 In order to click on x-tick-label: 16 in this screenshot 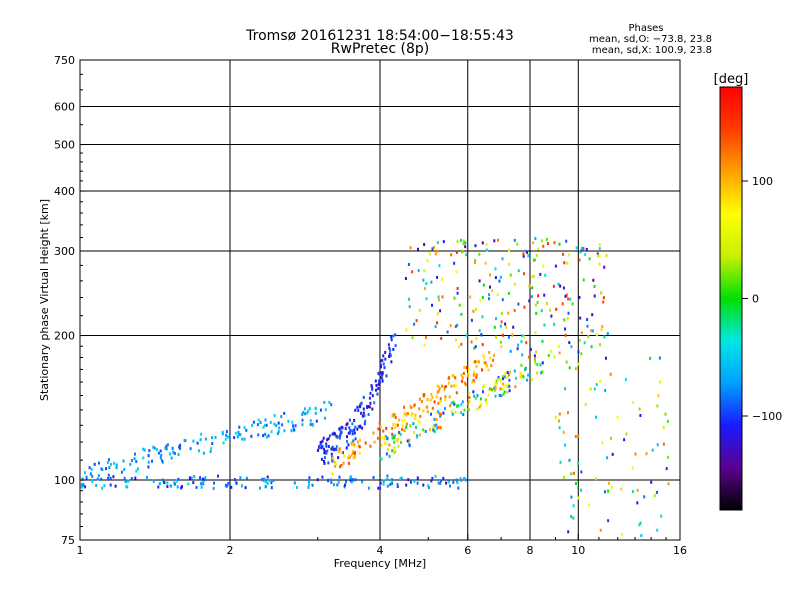, I will do `click(680, 550)`.